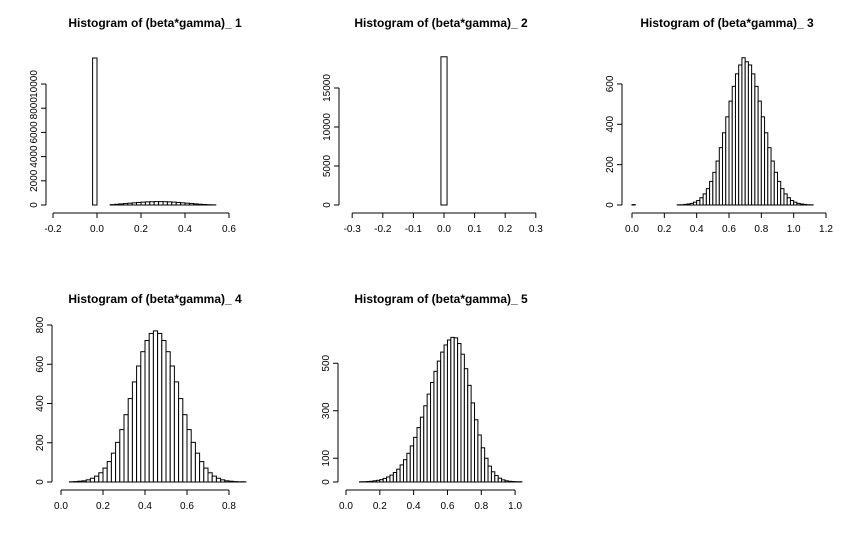  Describe the element at coordinates (326, 410) in the screenshot. I see `y-tick-label: 300` at that location.